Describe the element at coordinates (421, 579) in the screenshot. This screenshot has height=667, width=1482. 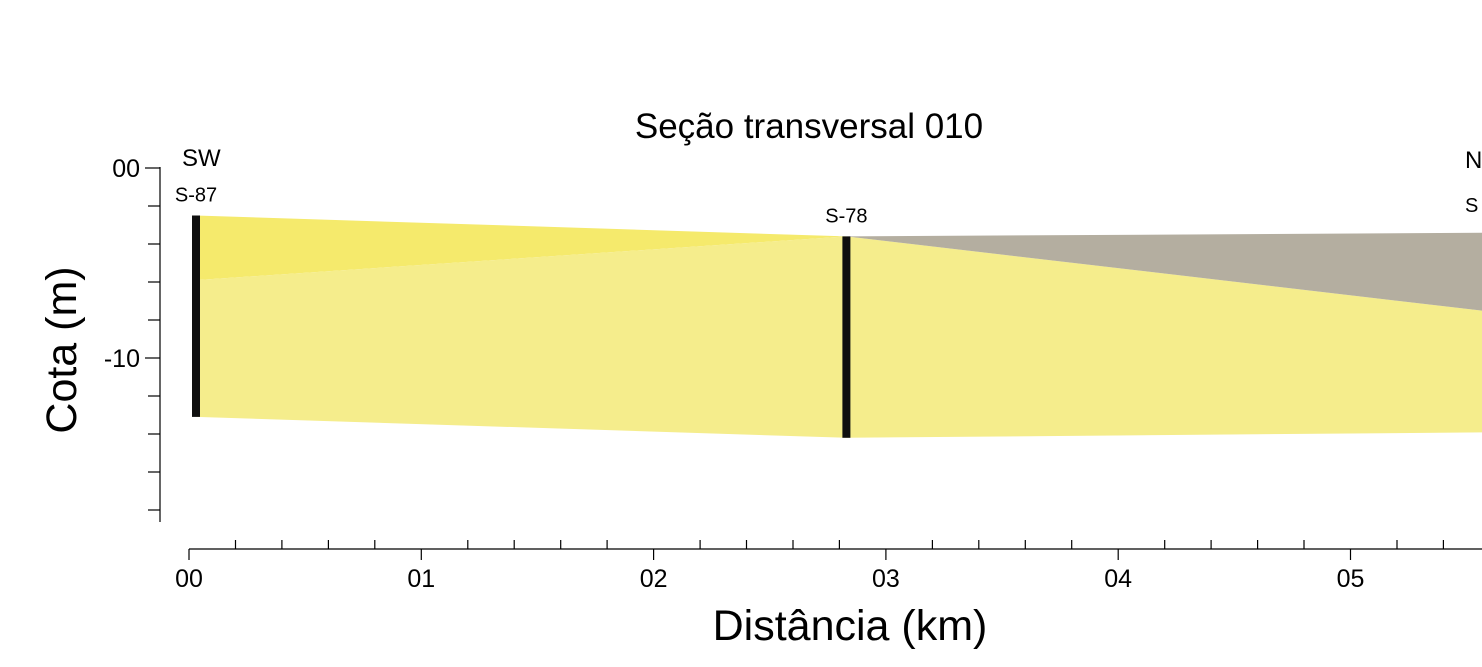
I see `x-tick-label: 01` at that location.